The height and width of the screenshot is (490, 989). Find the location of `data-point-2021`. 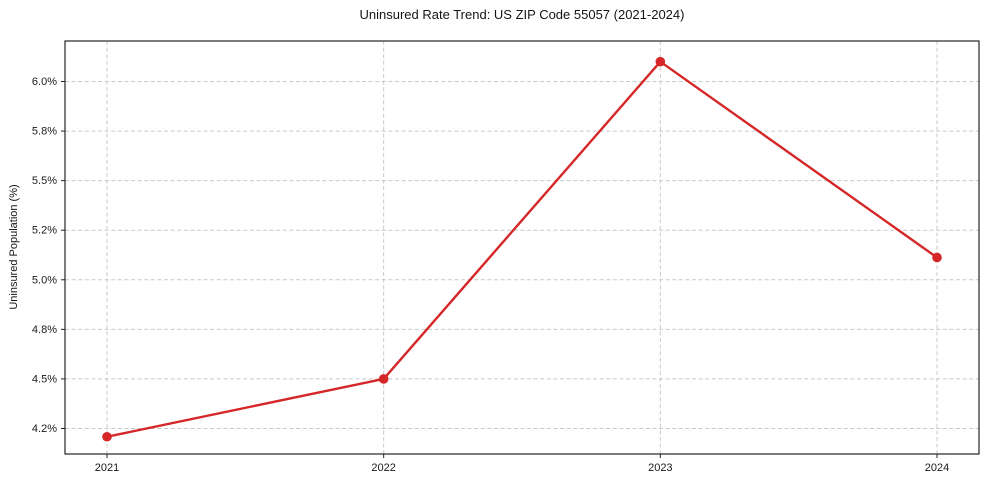

data-point-2021 is located at coordinates (107, 436).